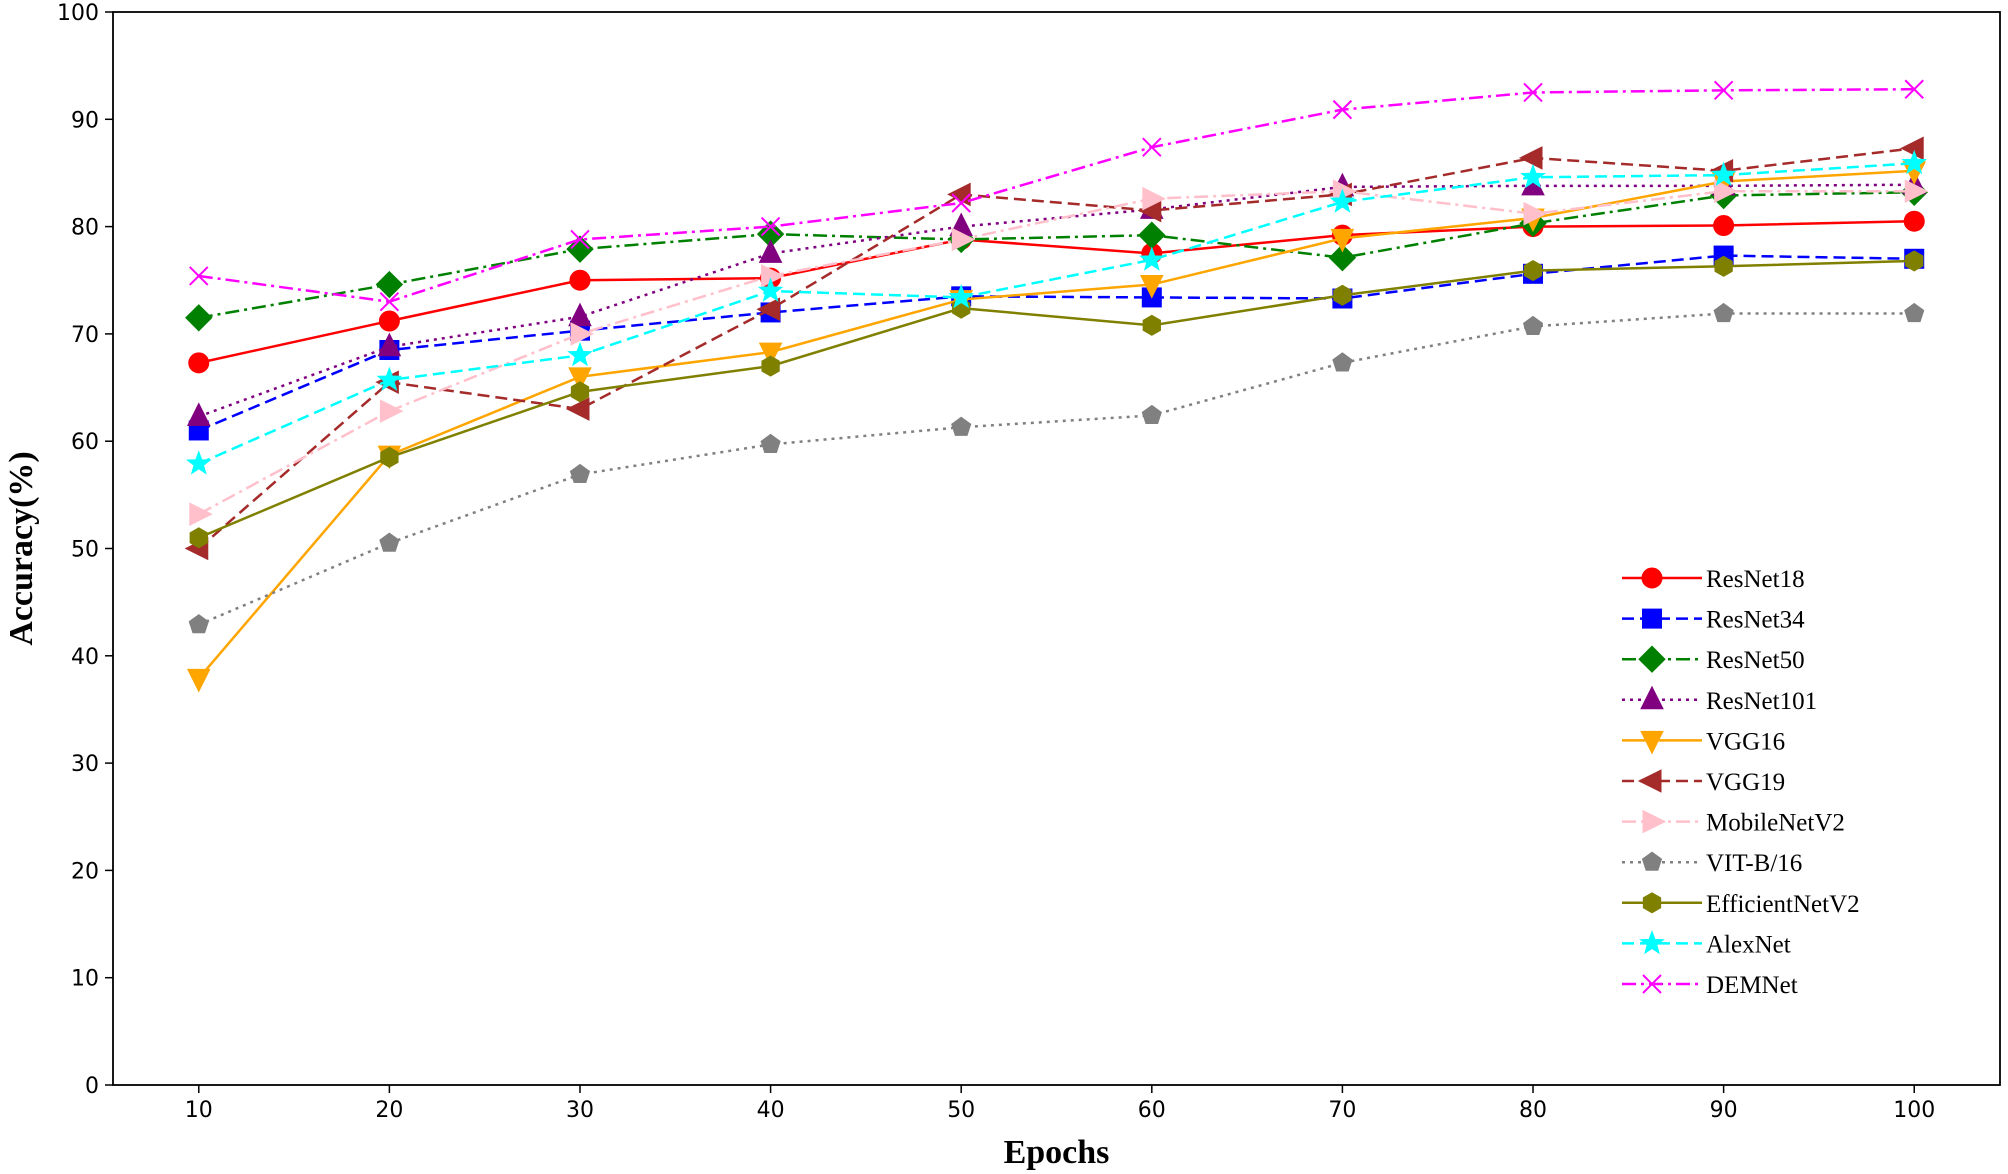 The width and height of the screenshot is (2008, 1174). I want to click on legend-label: VGG16, so click(1745, 741).